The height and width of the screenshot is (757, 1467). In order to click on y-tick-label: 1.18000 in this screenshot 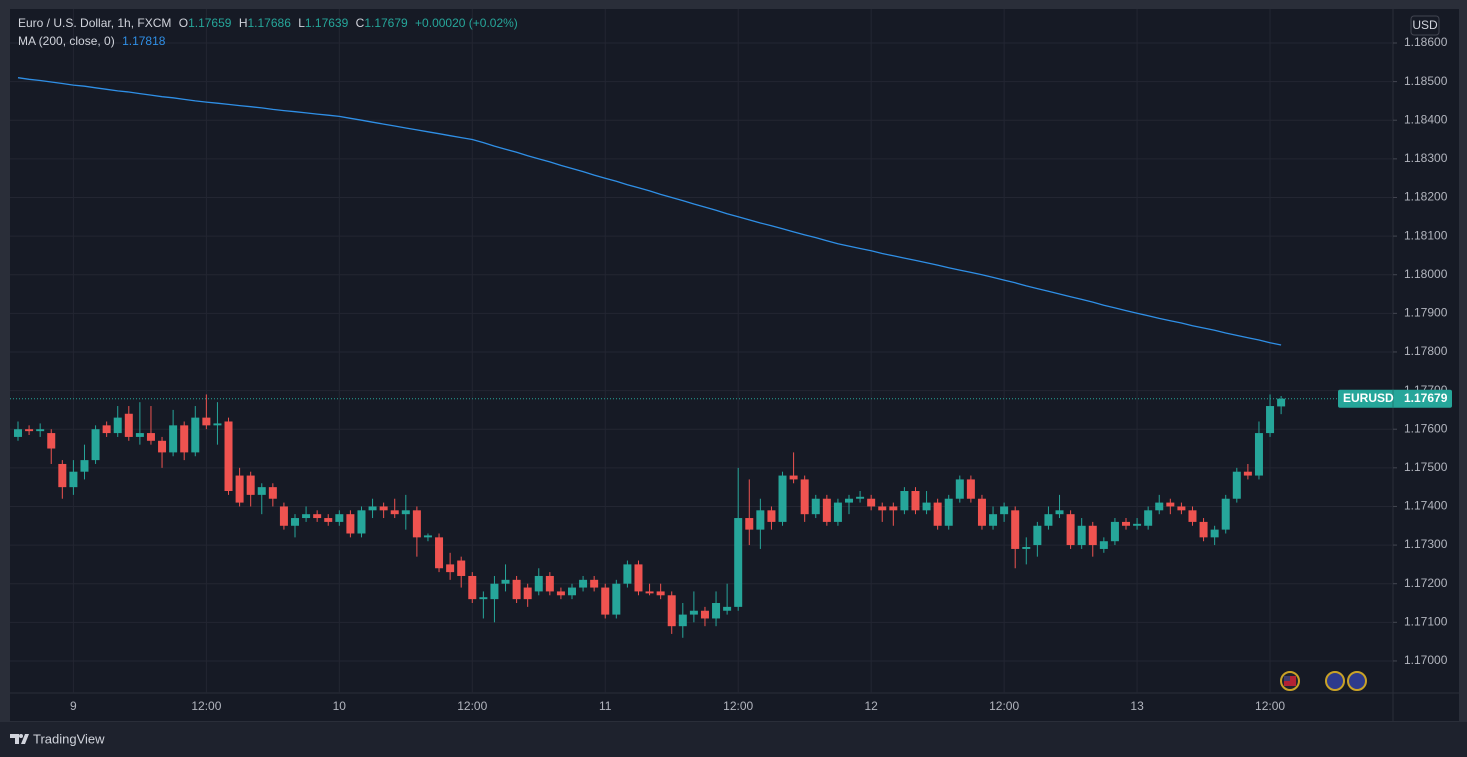, I will do `click(1426, 274)`.